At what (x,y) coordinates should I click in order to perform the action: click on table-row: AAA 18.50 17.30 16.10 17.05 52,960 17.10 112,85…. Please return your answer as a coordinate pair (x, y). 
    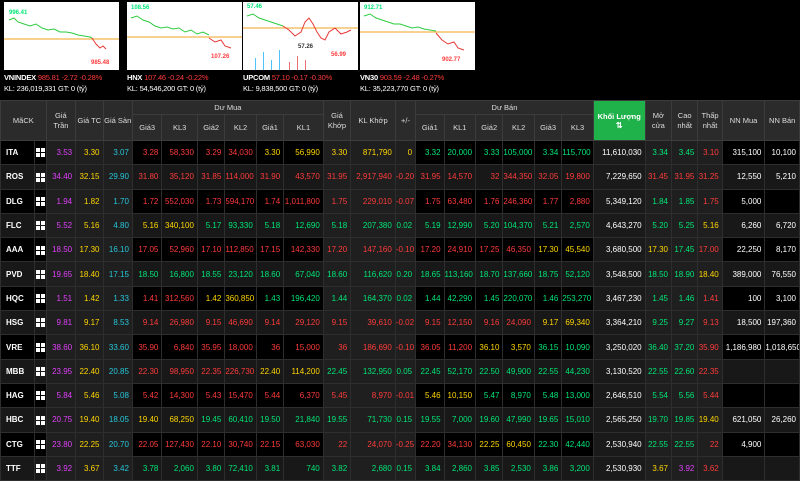
    Looking at the image, I should click on (400, 250).